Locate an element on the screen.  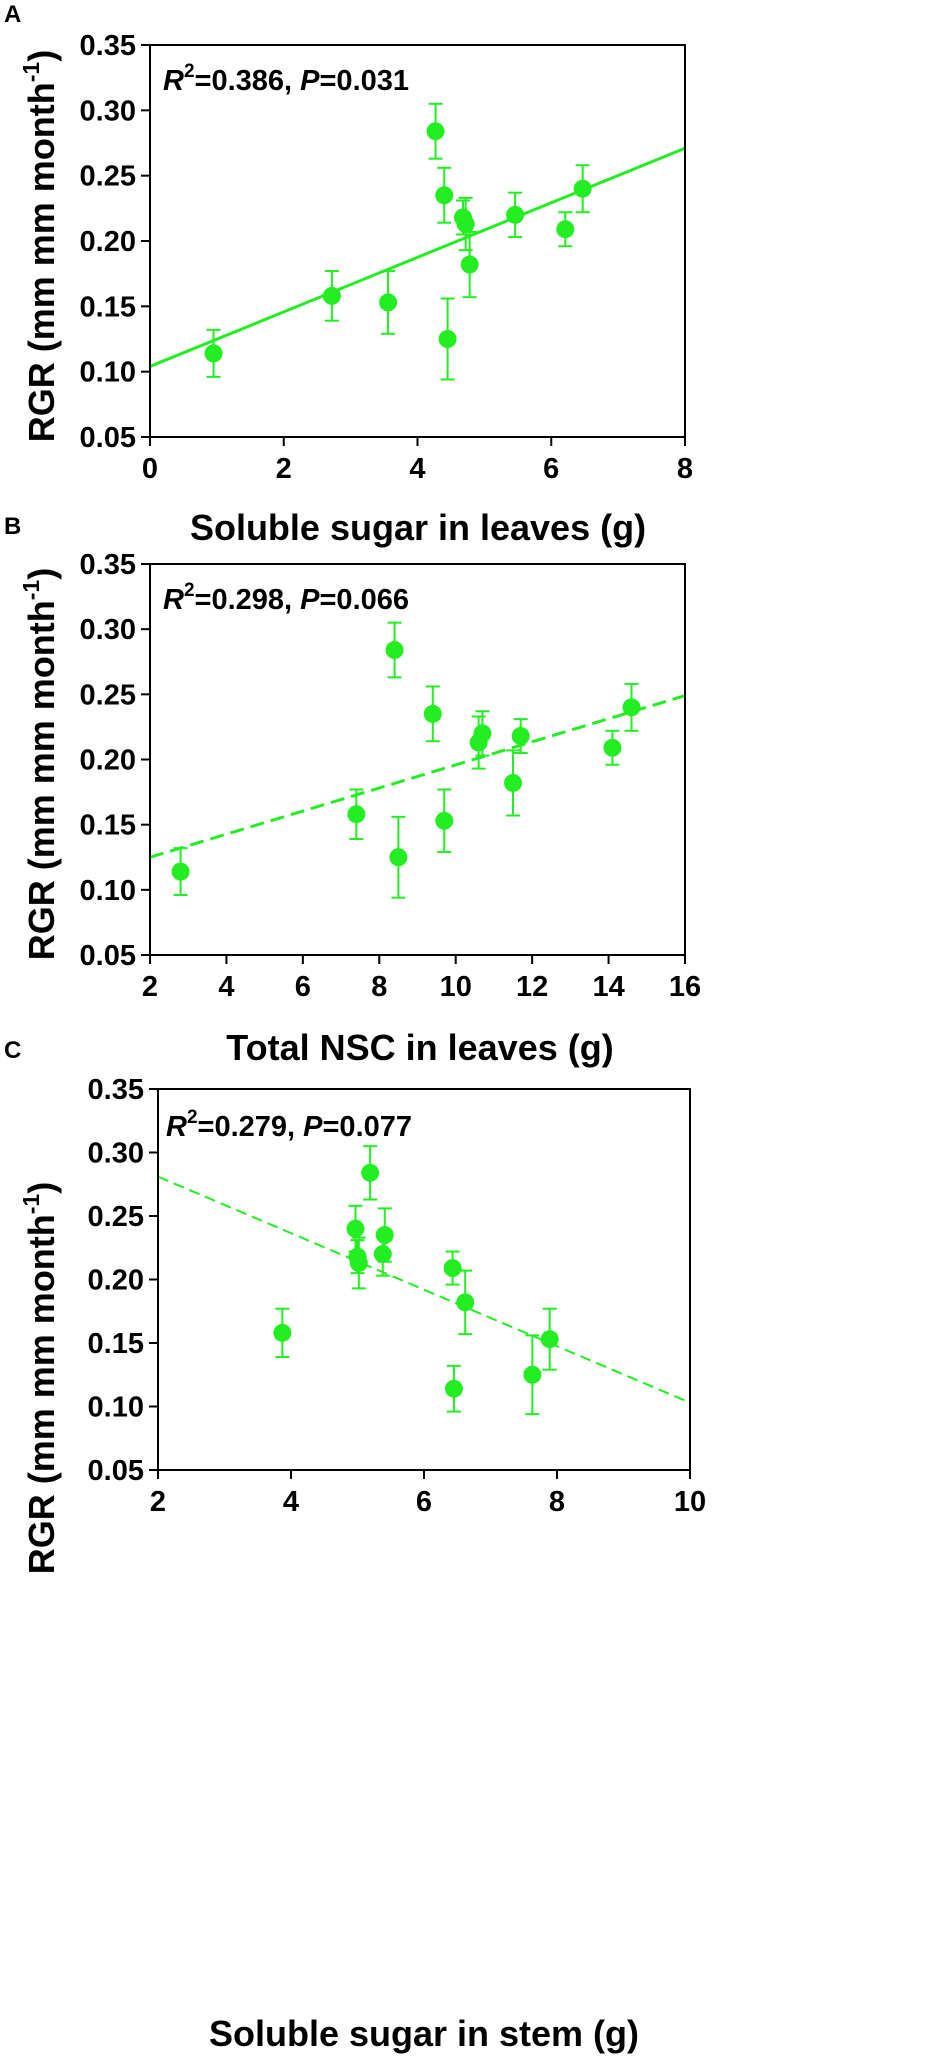
panel-letter: A is located at coordinates (12, 14).